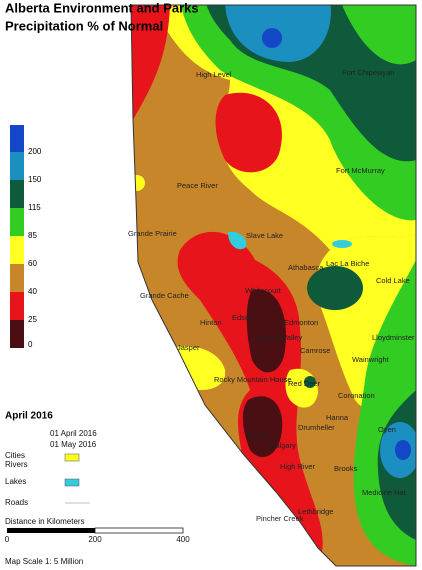 This screenshot has width=422, height=570. What do you see at coordinates (337, 417) in the screenshot?
I see `city-label: Hanna` at bounding box center [337, 417].